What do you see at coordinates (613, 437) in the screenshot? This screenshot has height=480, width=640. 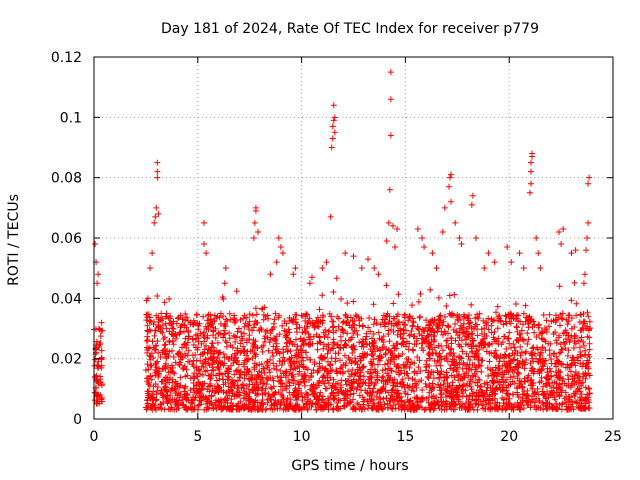 I see `x-tick-label: 25` at bounding box center [613, 437].